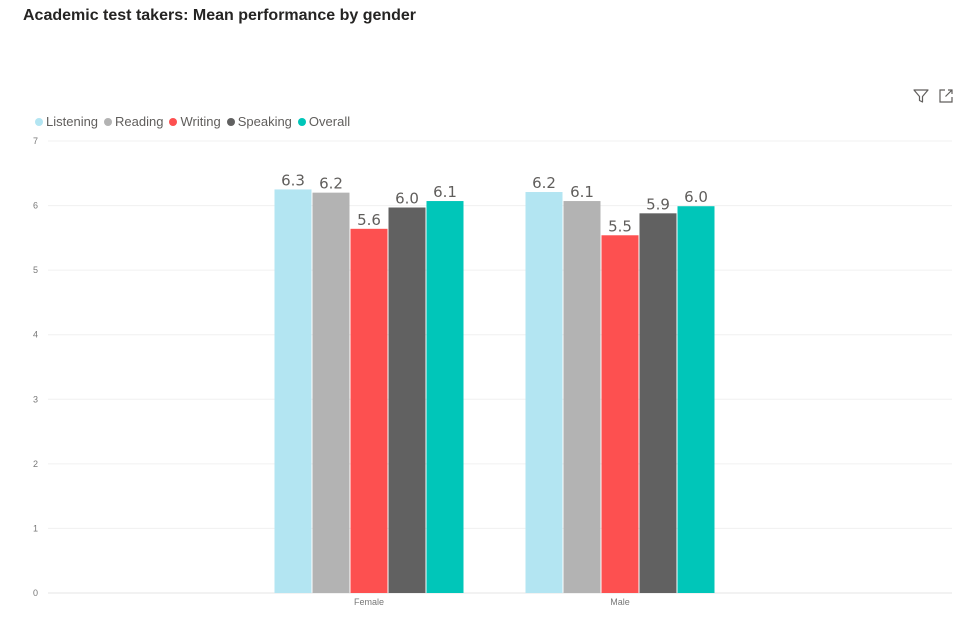 Image resolution: width=968 pixels, height=619 pixels. What do you see at coordinates (35, 206) in the screenshot?
I see `y-tick-label: 6` at bounding box center [35, 206].